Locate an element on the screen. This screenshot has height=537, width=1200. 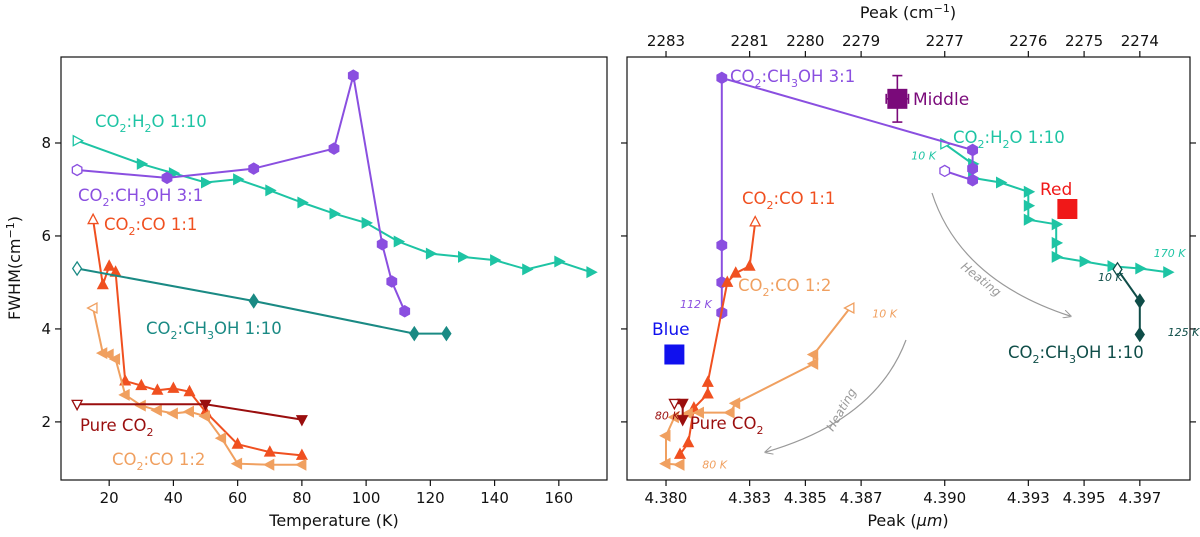
point-blue is located at coordinates (674, 354).